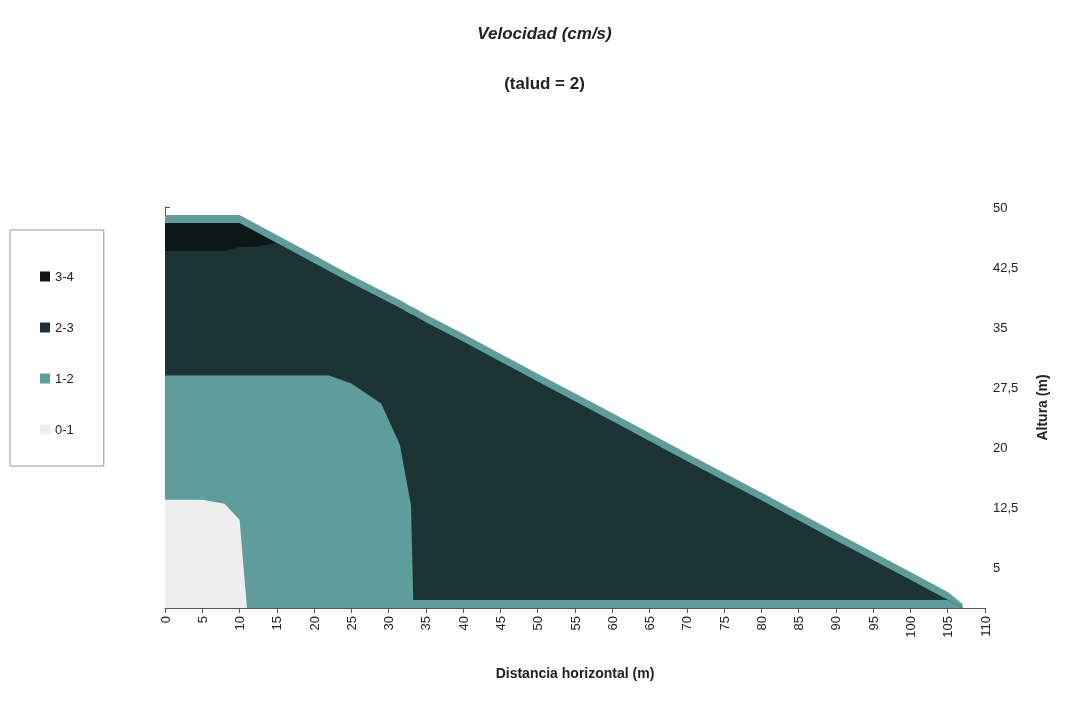  What do you see at coordinates (545, 33) in the screenshot?
I see `chart-title: Velocidad (cm/s)` at bounding box center [545, 33].